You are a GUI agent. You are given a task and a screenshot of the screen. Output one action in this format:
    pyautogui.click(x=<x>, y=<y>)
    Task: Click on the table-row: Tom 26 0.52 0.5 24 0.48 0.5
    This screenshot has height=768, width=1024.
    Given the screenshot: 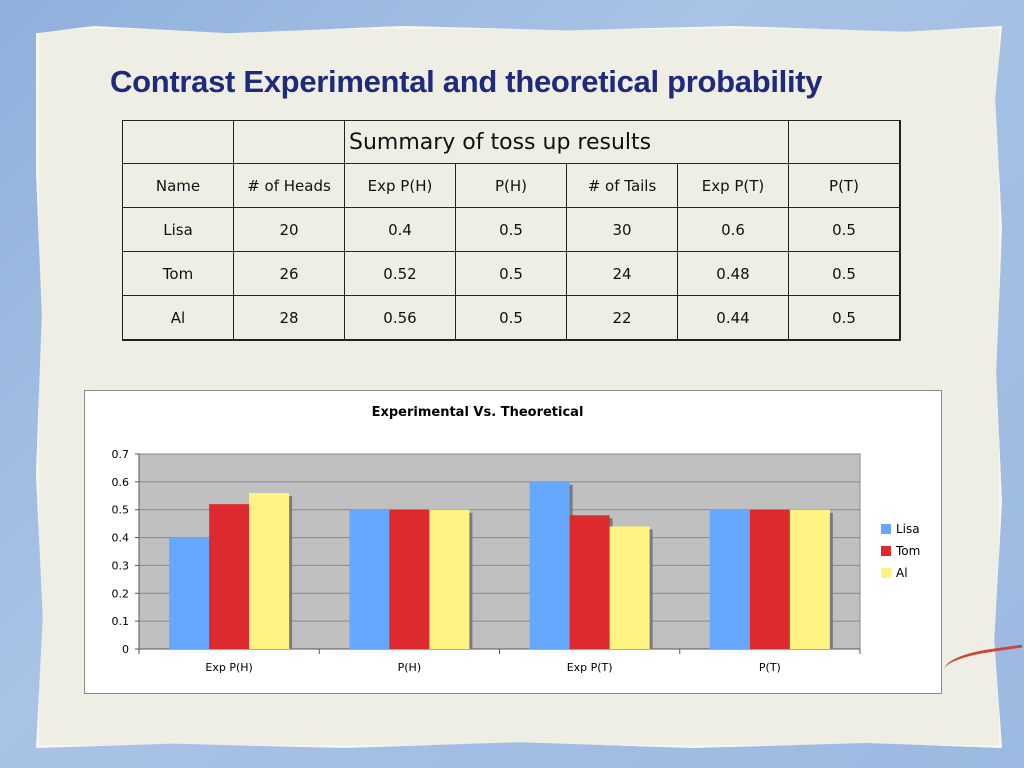 What is the action you would take?
    pyautogui.click(x=511, y=273)
    